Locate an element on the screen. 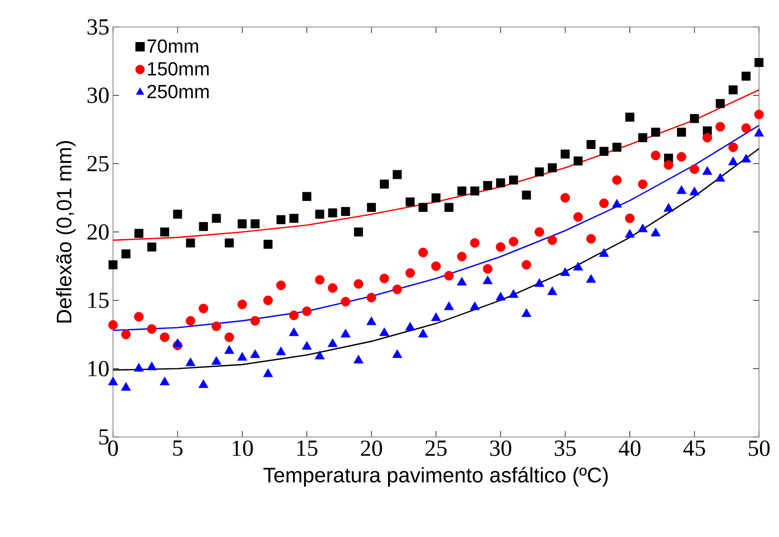 Image resolution: width=779 pixels, height=537 pixels. x-tick-label: 30 is located at coordinates (501, 448).